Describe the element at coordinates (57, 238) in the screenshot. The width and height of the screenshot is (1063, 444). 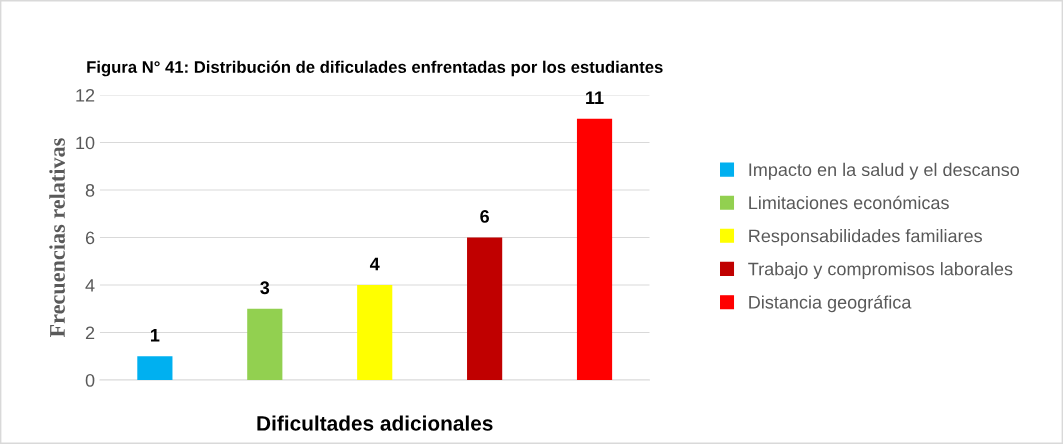
I see `y-axis-title: Frecuencias relativas` at that location.